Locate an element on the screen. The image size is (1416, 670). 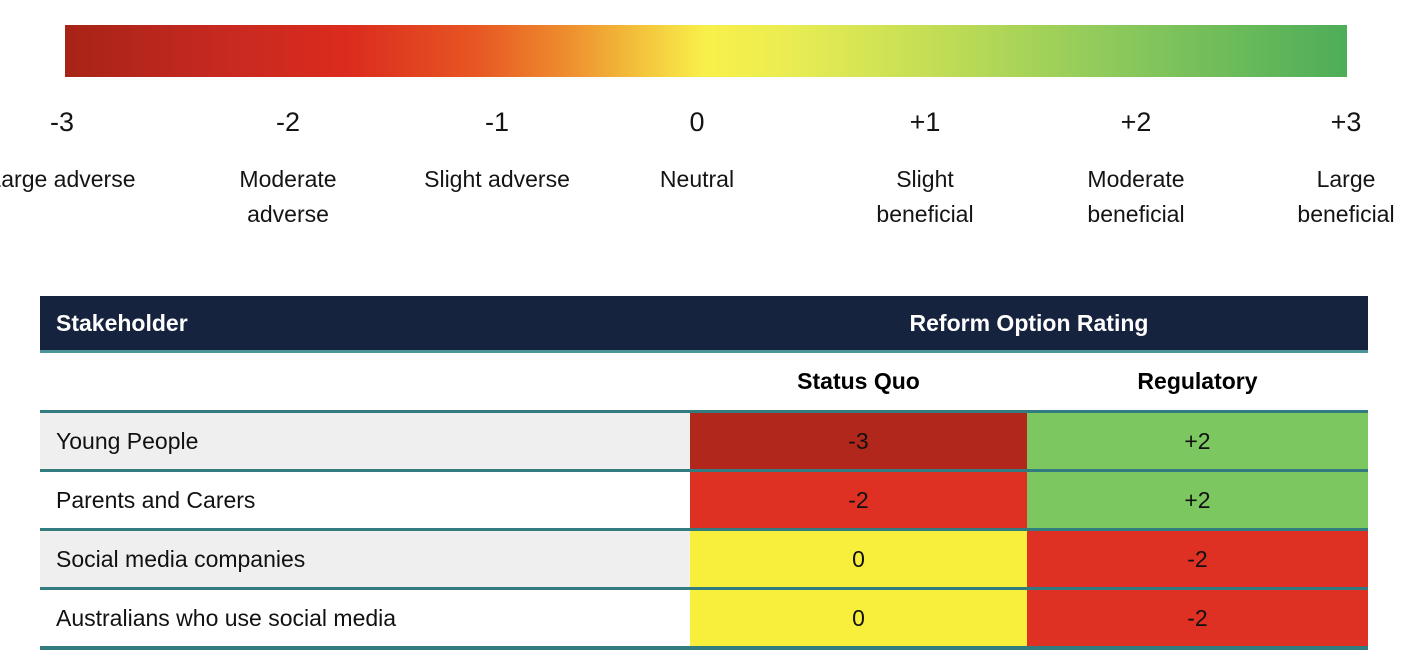
scale-value: 0 is located at coordinates (697, 122).